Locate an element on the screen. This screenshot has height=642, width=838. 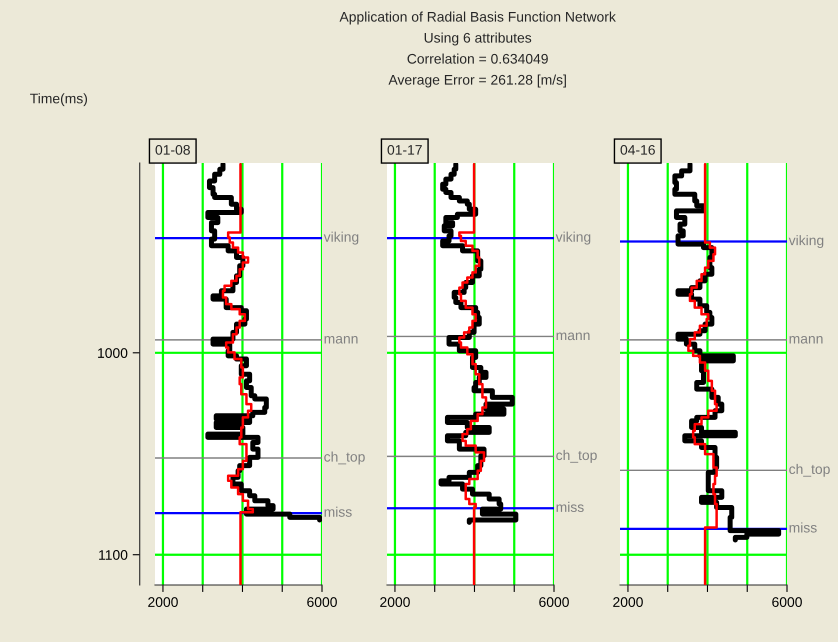
text: Correlation = 0.634049 is located at coordinates (478, 59).